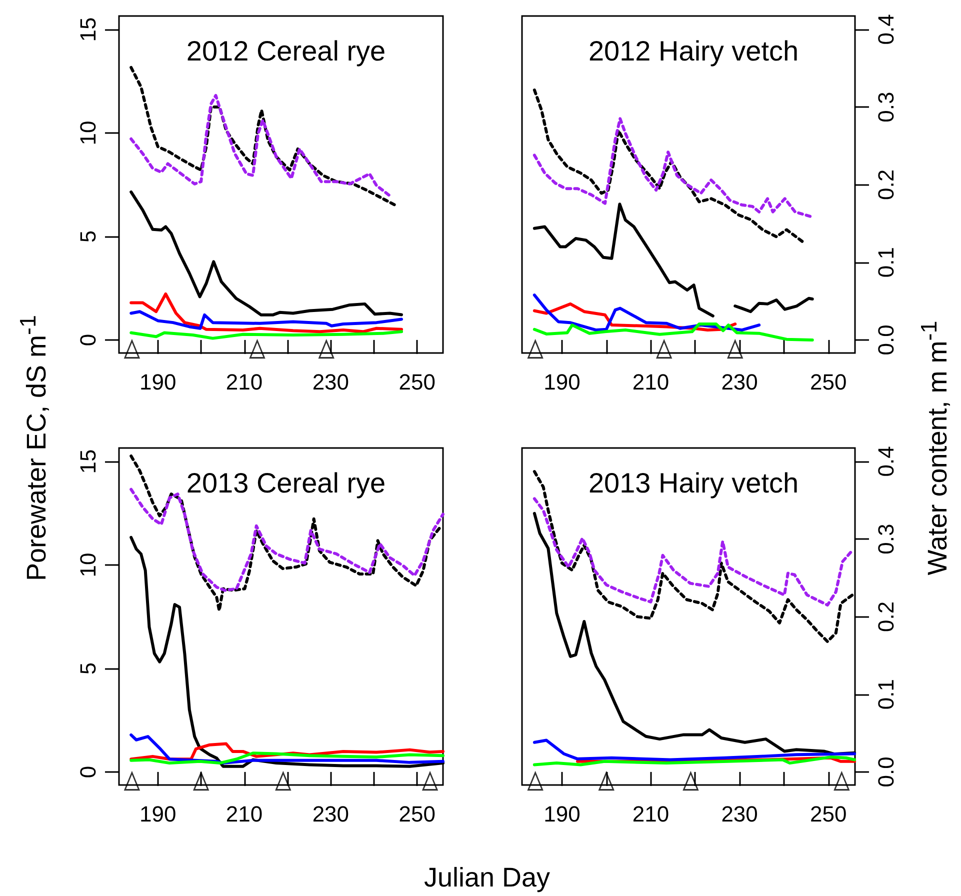  What do you see at coordinates (286, 483) in the screenshot?
I see `text: 2013 Cereal rye` at bounding box center [286, 483].